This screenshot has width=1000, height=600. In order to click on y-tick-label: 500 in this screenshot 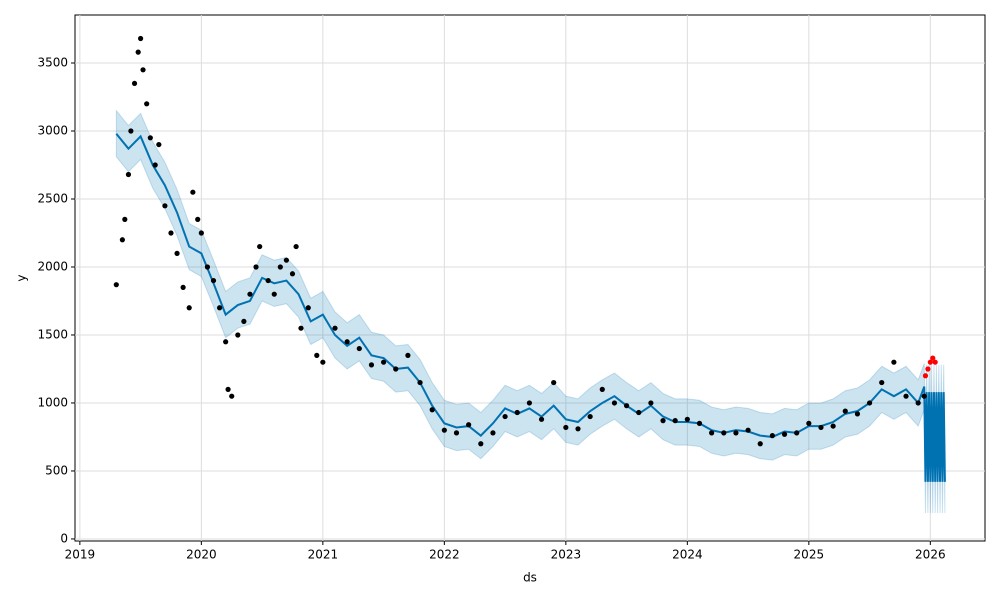, I will do `click(56, 470)`.